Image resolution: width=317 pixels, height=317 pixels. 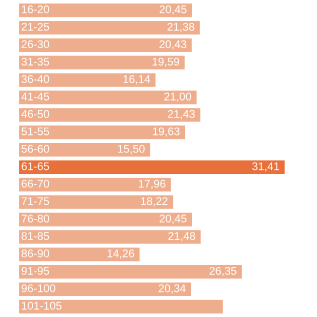 I want to click on y-tick-label: 66-70, so click(x=36, y=184).